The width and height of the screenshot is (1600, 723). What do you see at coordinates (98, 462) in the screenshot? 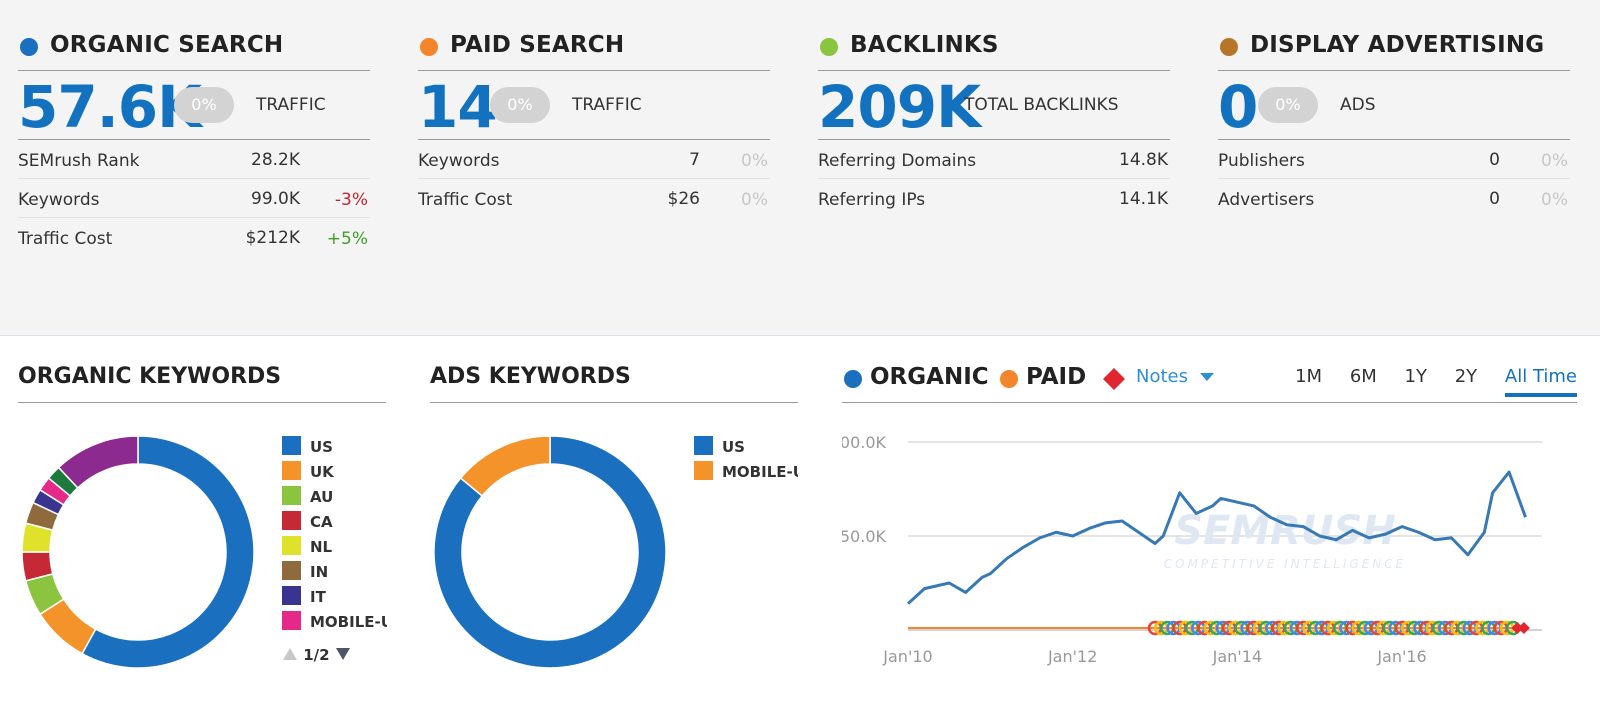
I see `donut-slice-other2` at bounding box center [98, 462].